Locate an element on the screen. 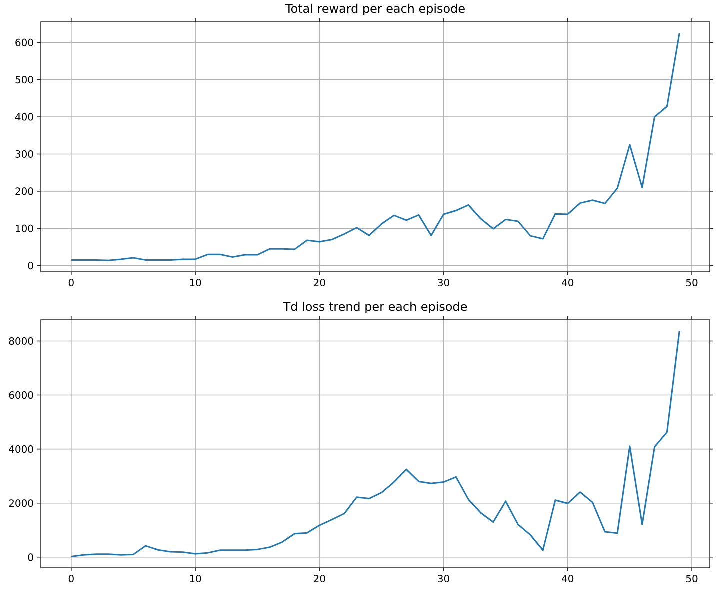 The height and width of the screenshot is (590, 716). y-tick-label: 8000 is located at coordinates (21, 341).